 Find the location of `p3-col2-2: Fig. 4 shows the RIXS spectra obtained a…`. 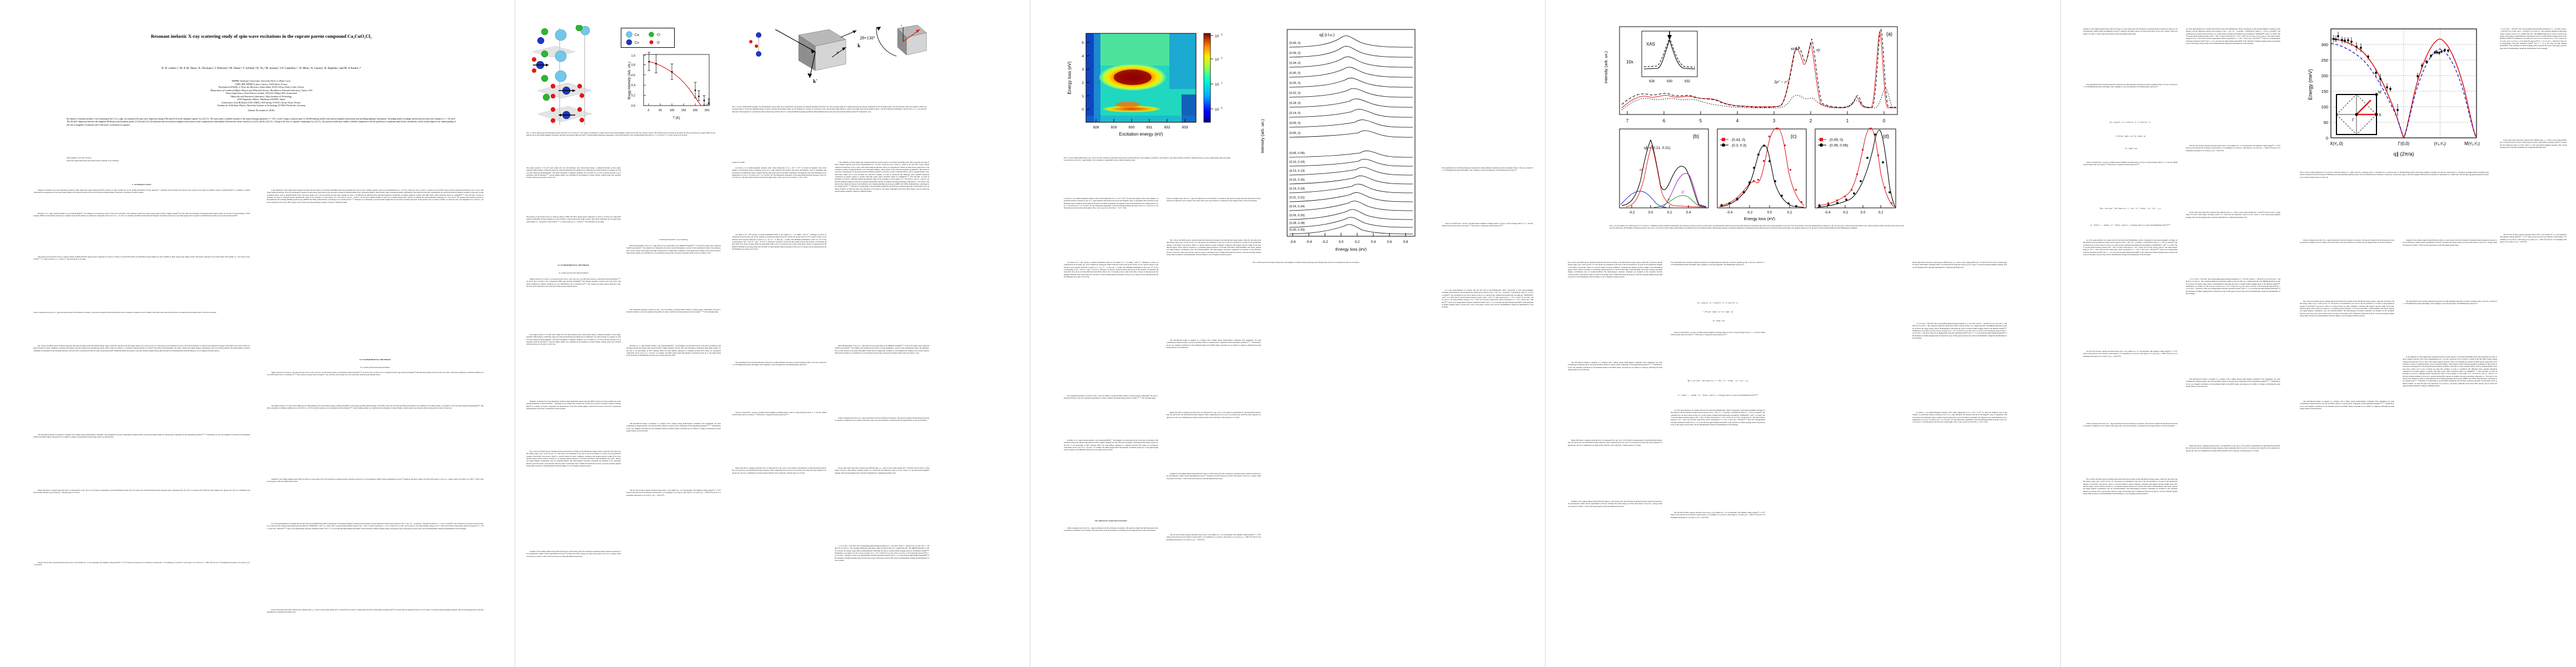

p3-col2-2: Fig. 4 shows the RIXS spectra obtained a… is located at coordinates (1214, 247).